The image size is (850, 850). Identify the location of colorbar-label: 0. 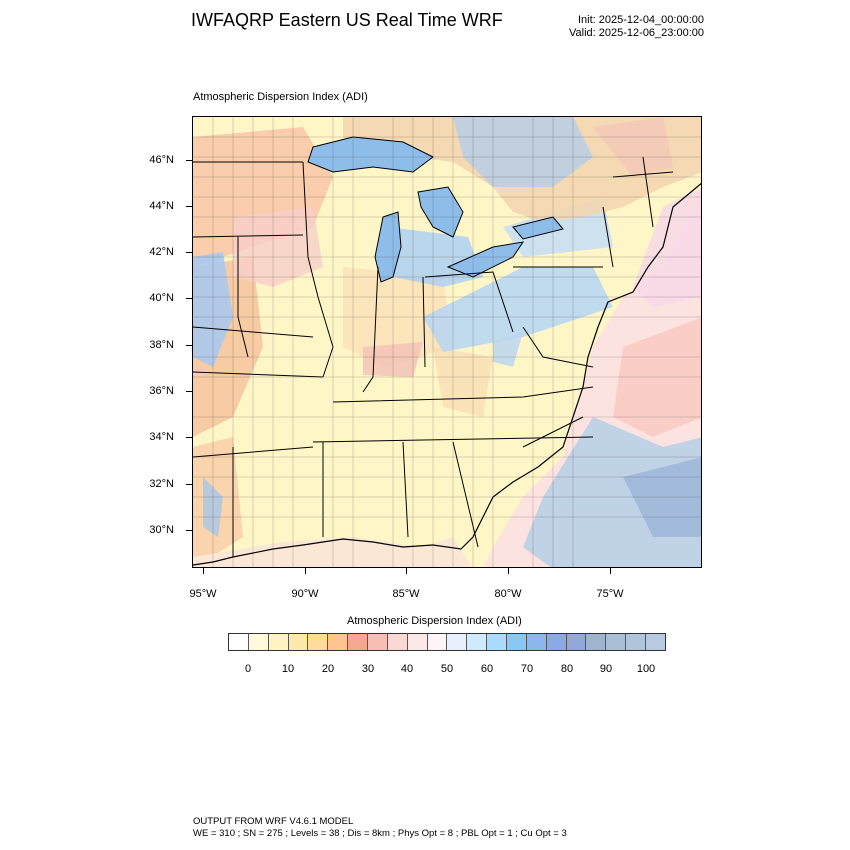
(248, 669).